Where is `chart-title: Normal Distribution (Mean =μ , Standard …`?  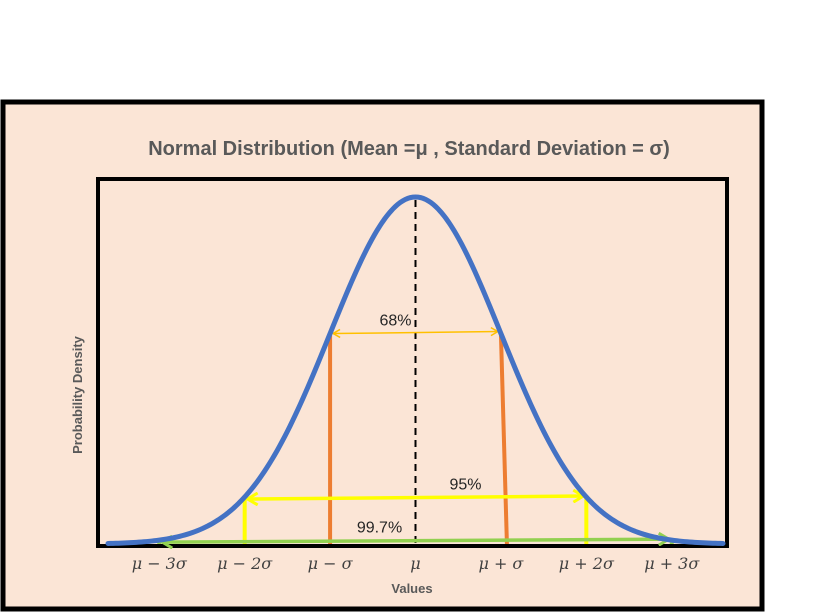
chart-title: Normal Distribution (Mean =μ , Standard … is located at coordinates (409, 149).